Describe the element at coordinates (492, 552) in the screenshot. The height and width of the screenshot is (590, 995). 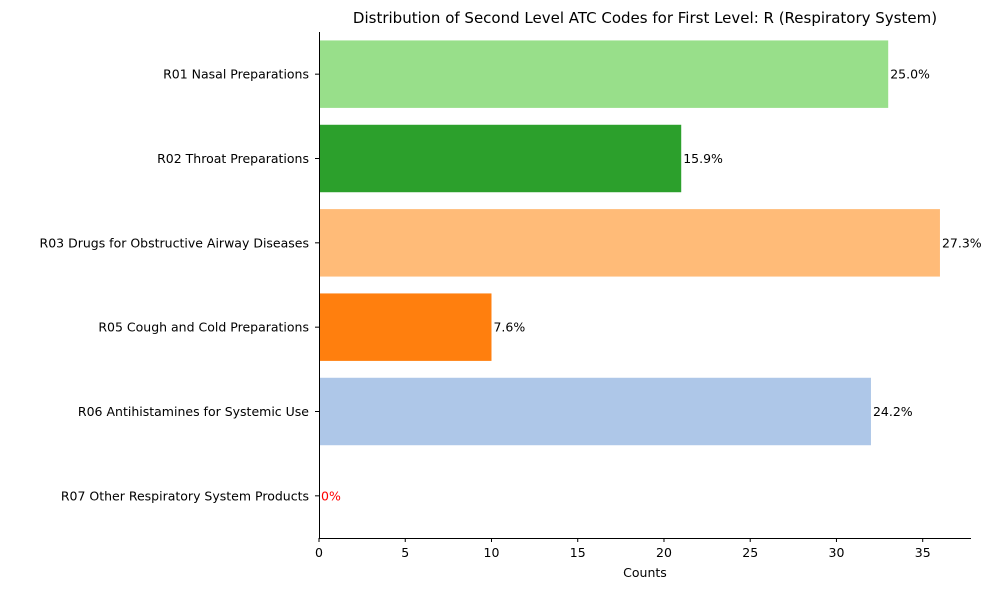
I see `x-tick-label: 10` at that location.